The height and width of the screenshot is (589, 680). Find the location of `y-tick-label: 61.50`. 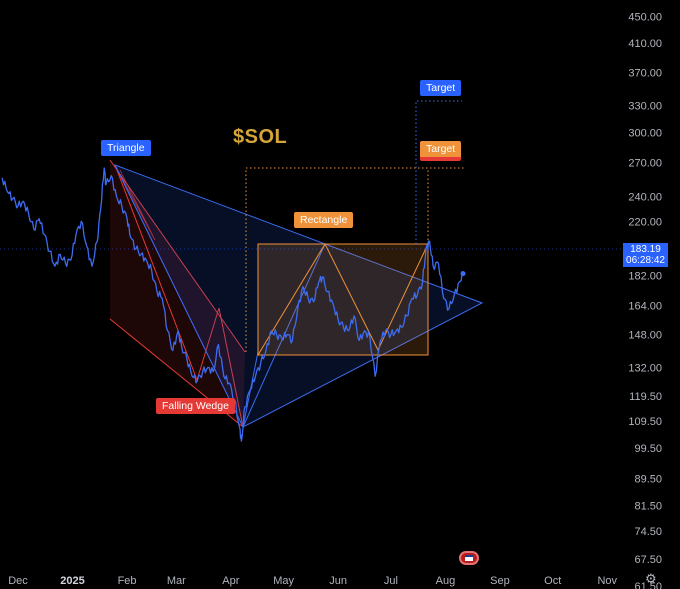

y-tick-label: 61.50 is located at coordinates (648, 585).